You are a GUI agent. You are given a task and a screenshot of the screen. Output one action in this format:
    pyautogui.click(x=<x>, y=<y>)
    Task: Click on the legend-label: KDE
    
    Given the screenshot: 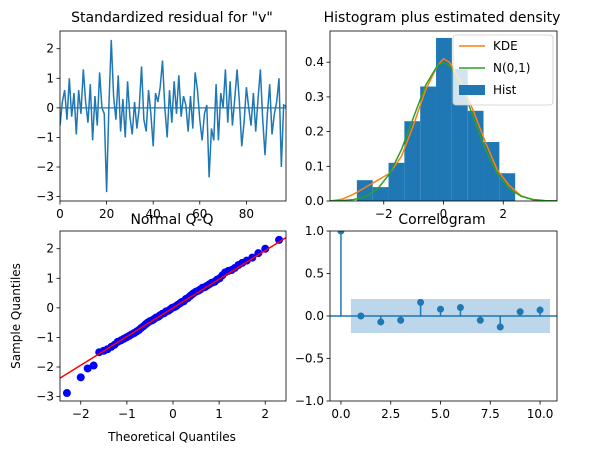 What is the action you would take?
    pyautogui.click(x=505, y=46)
    